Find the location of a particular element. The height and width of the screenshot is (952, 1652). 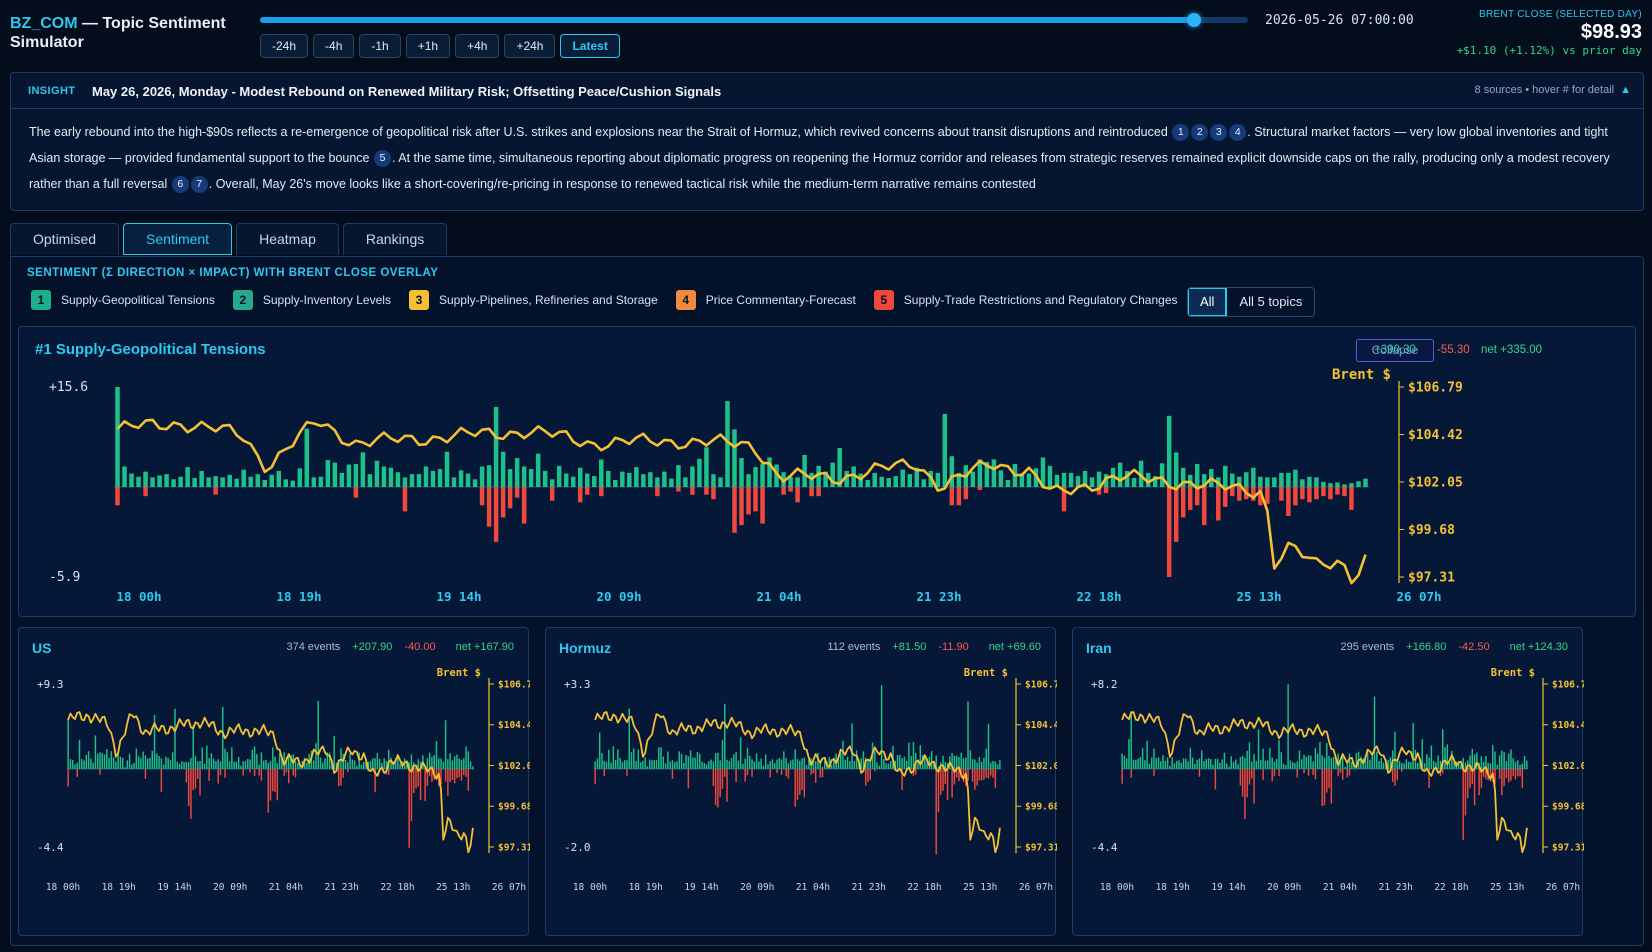

positive-bars is located at coordinates (741, 437).